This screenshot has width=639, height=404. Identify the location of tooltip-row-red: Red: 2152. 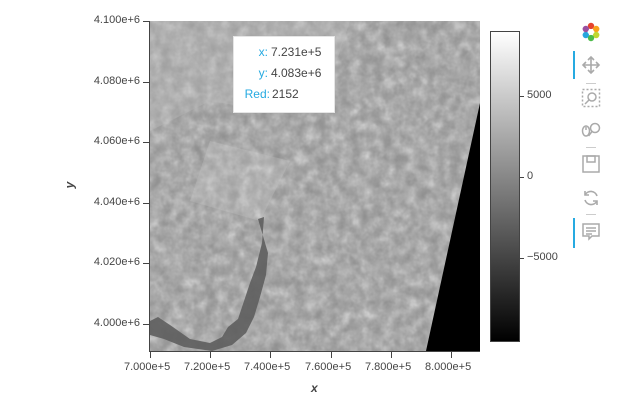
(284, 94).